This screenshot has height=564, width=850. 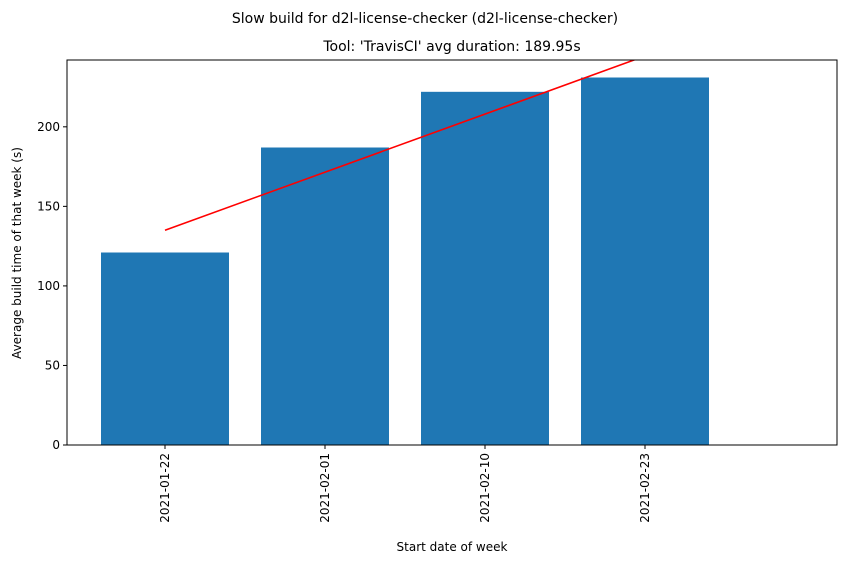 What do you see at coordinates (485, 488) in the screenshot?
I see `x-tick-label-2021-02-10: 2021-02-10` at bounding box center [485, 488].